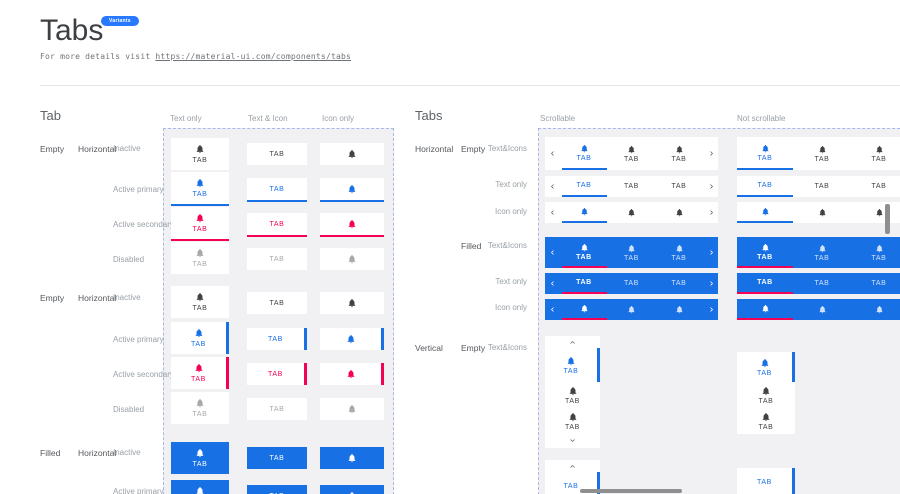 This screenshot has width=900, height=494. What do you see at coordinates (138, 189) in the screenshot?
I see `row-label: Active primary` at bounding box center [138, 189].